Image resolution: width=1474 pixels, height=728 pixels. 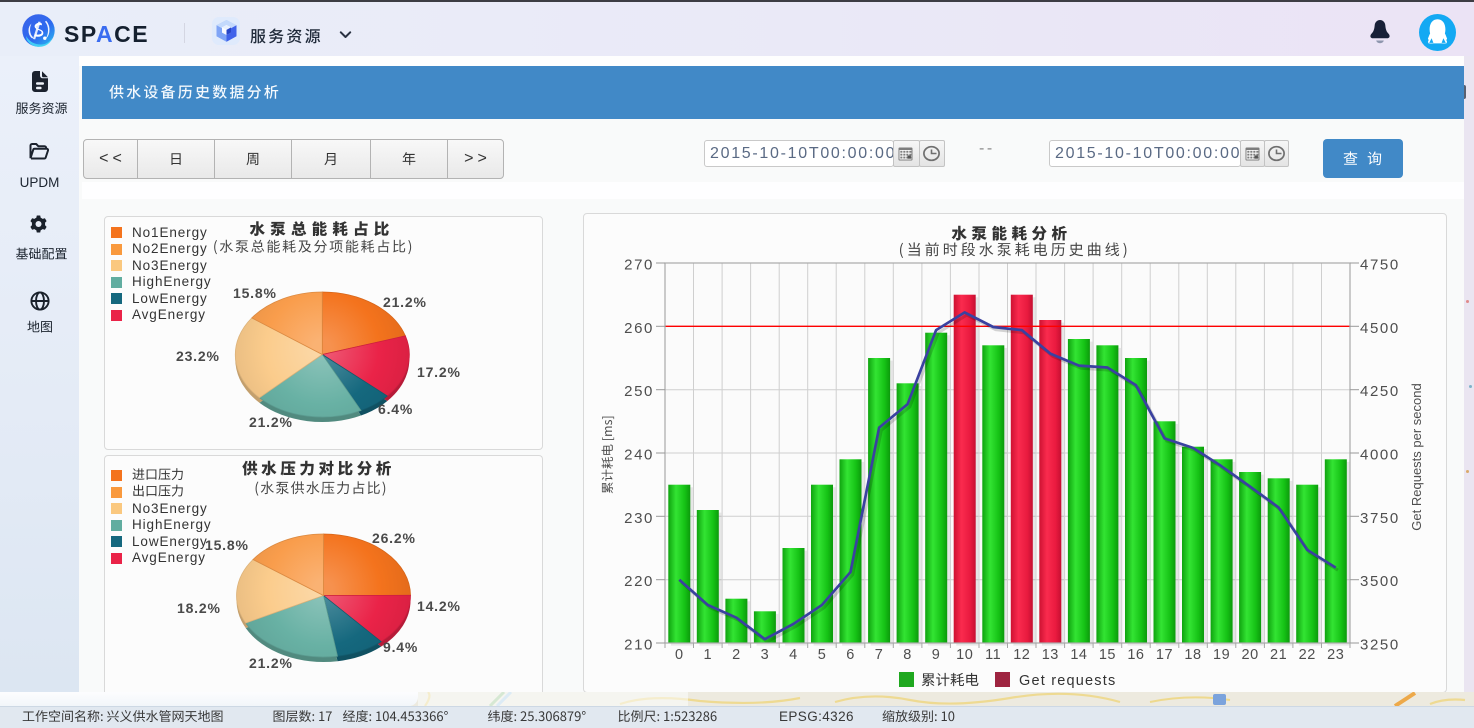 I want to click on svg-text: 3500, so click(x=1380, y=581).